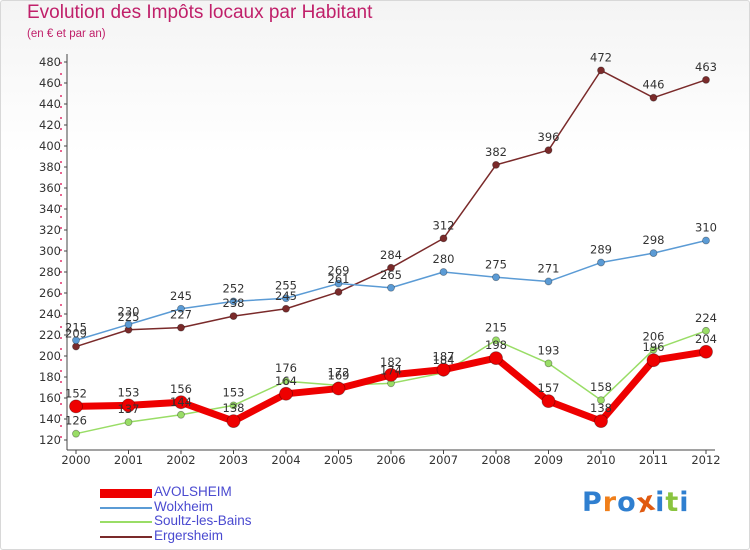  Describe the element at coordinates (234, 392) in the screenshot. I see `soultz-les-bains-data-label: 153` at that location.